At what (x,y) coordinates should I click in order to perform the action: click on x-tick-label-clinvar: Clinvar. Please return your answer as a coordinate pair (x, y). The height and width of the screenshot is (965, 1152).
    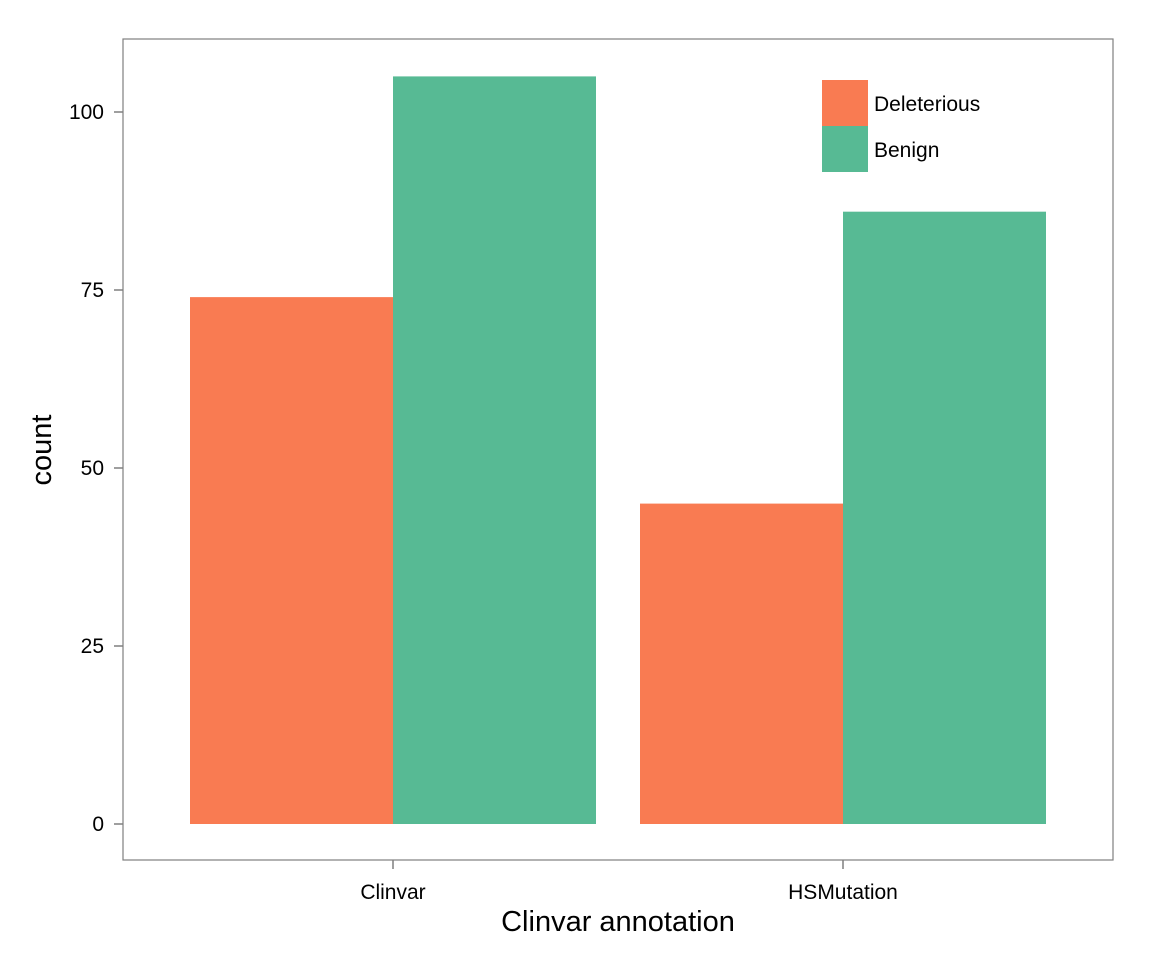
    Looking at the image, I should click on (392, 892).